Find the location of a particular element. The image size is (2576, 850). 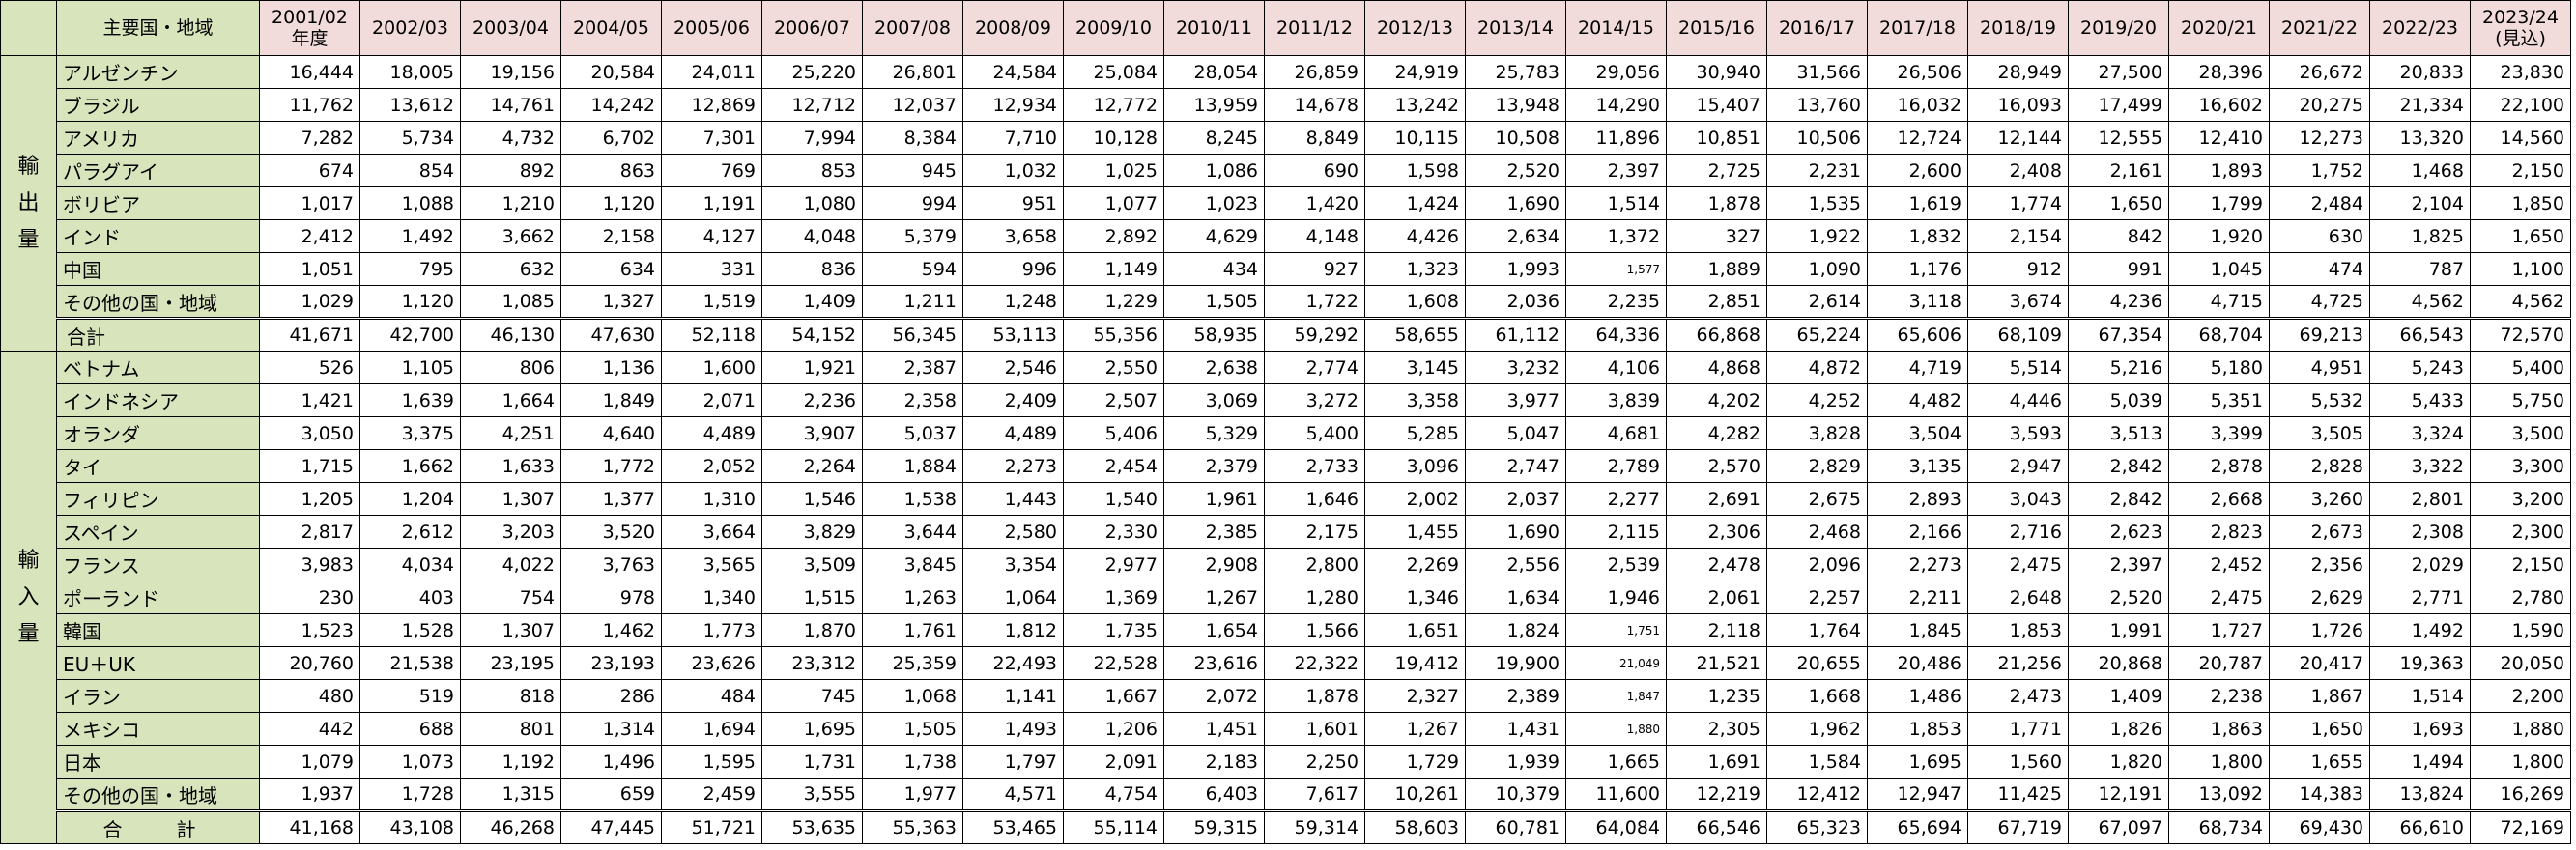

value-cell: 4,202 is located at coordinates (1717, 400).